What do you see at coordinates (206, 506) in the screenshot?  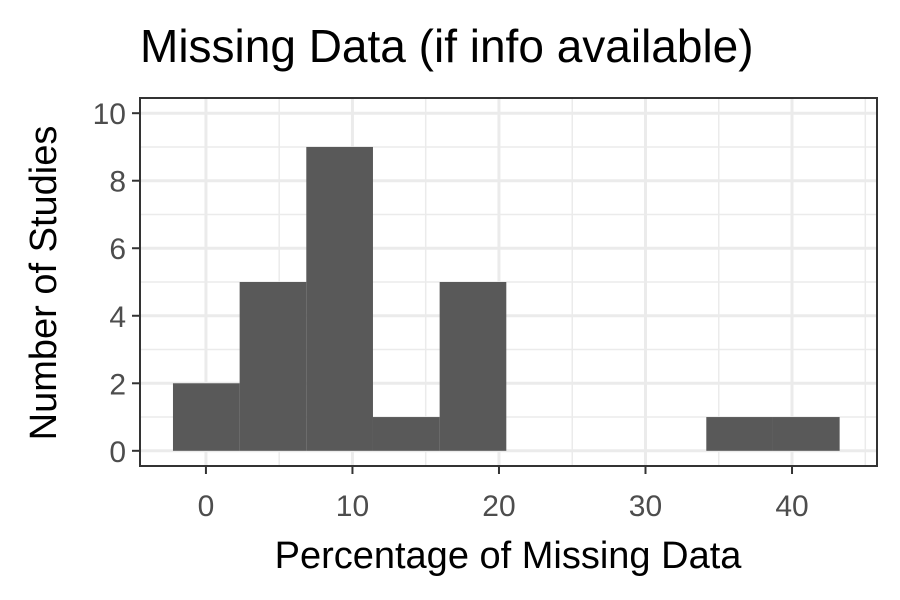 I see `x-tick-label: 0` at bounding box center [206, 506].